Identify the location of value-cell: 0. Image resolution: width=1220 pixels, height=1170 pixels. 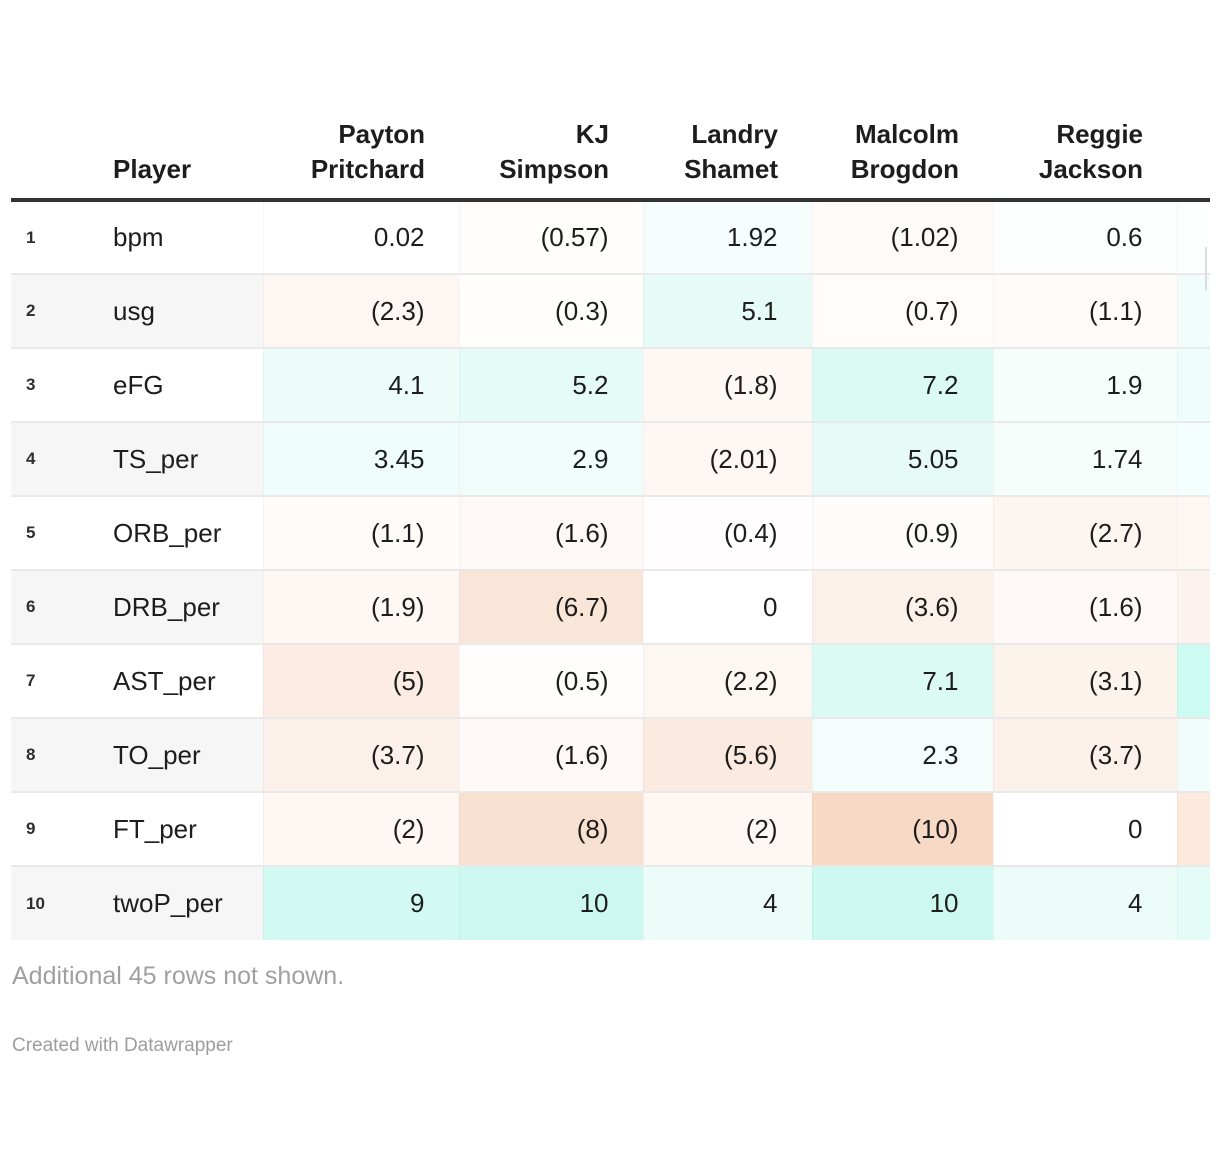
(727, 606).